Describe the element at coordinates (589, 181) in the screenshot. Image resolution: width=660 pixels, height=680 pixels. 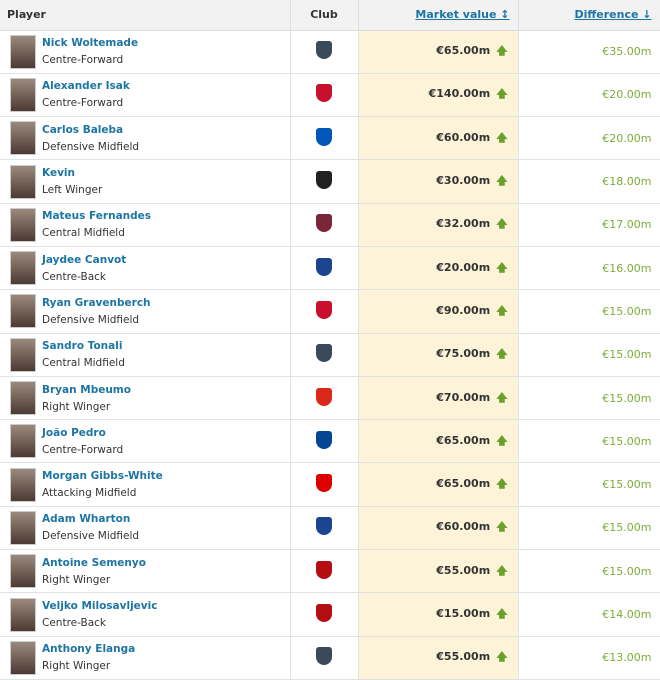
I see `value-difference: €18.00m` at that location.